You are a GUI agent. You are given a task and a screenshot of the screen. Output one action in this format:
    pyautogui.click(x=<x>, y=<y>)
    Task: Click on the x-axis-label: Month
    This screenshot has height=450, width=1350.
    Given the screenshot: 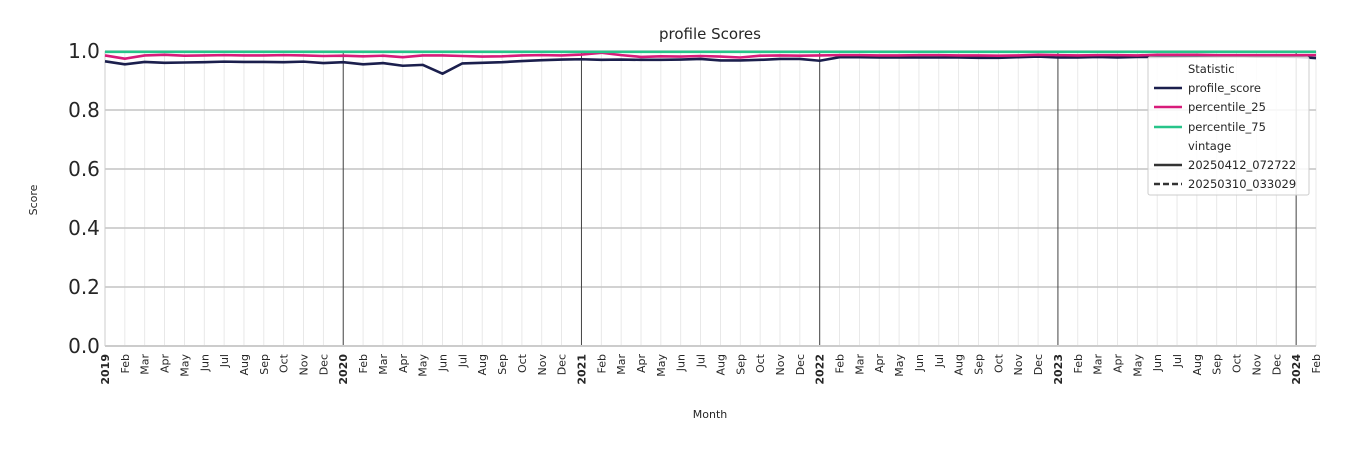 What is the action you would take?
    pyautogui.click(x=710, y=414)
    